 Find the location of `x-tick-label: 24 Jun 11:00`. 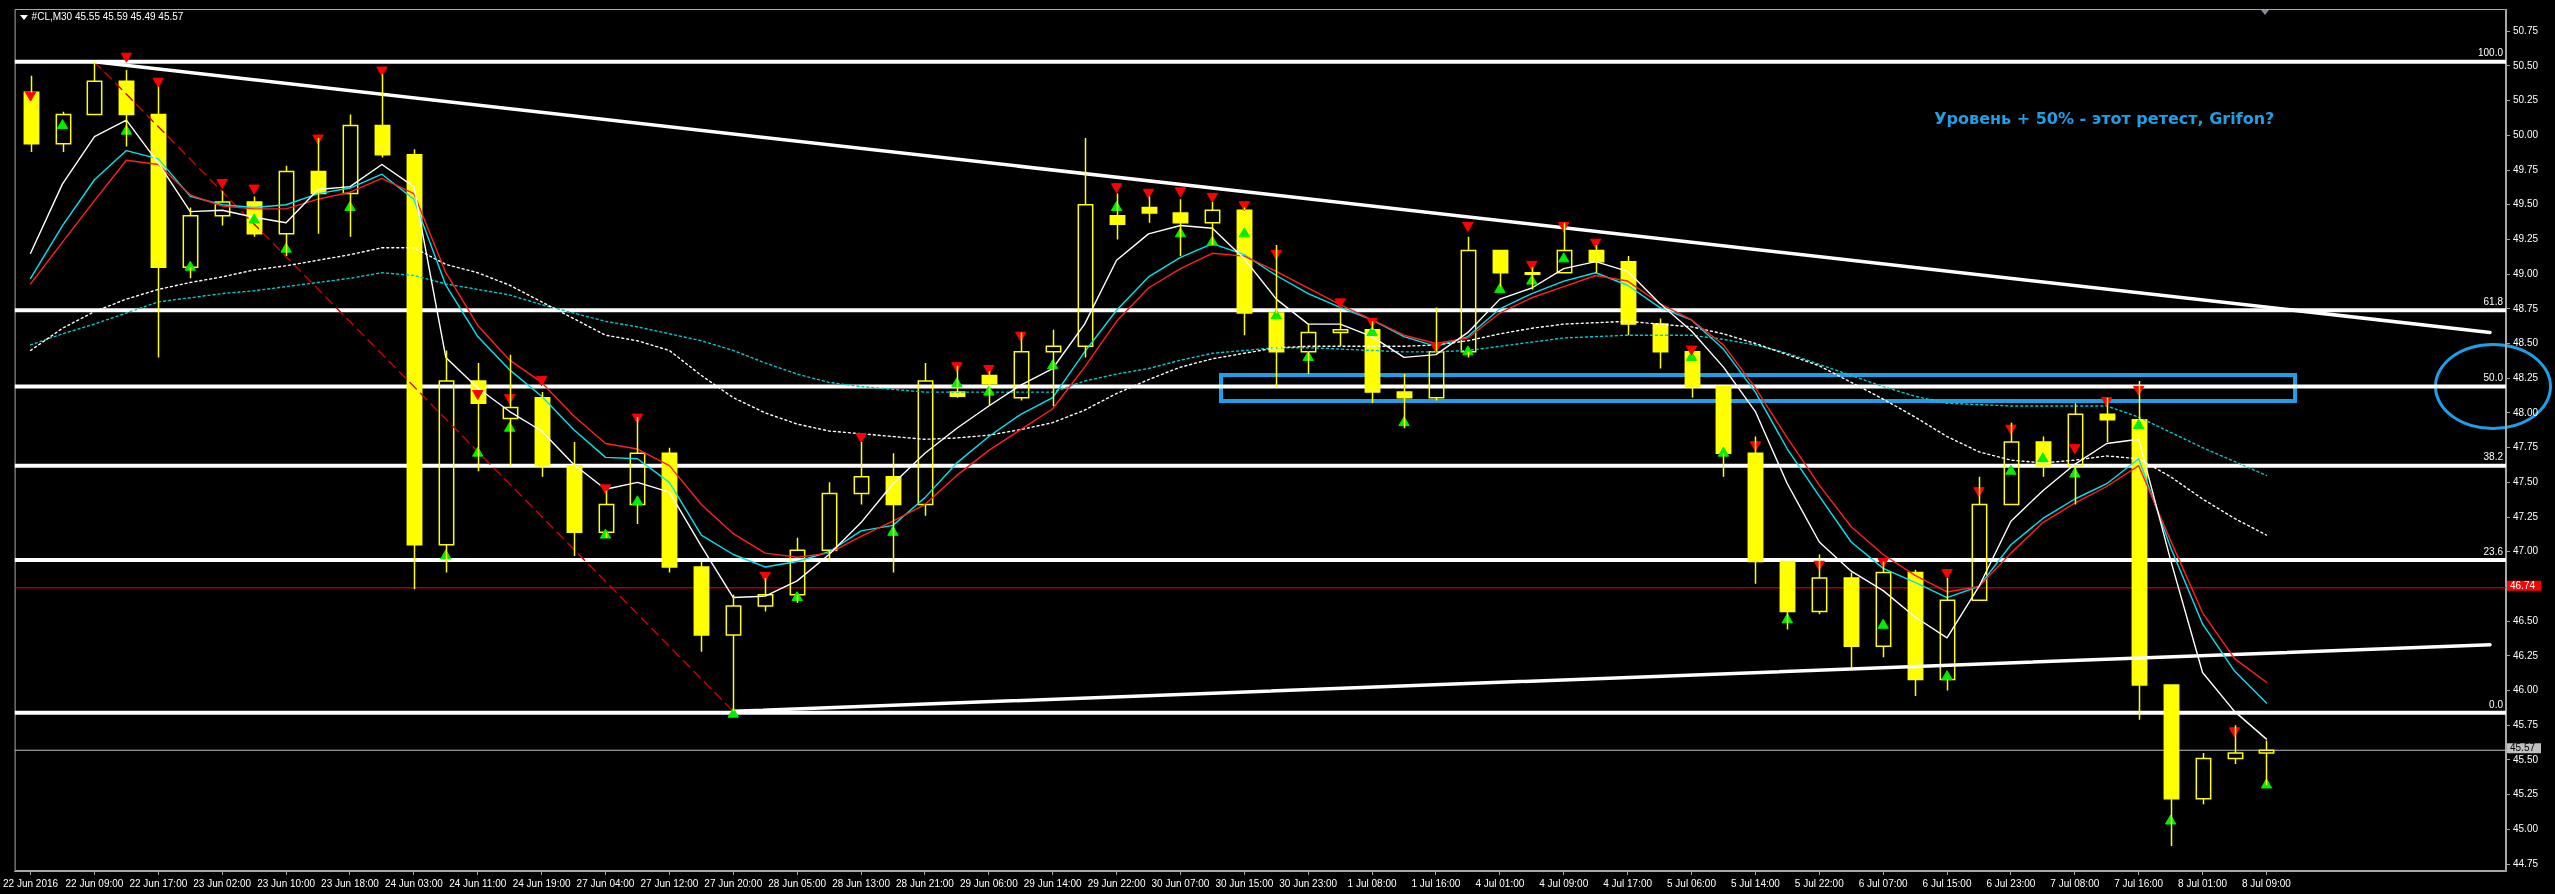

x-tick-label: 24 Jun 11:00 is located at coordinates (478, 883).